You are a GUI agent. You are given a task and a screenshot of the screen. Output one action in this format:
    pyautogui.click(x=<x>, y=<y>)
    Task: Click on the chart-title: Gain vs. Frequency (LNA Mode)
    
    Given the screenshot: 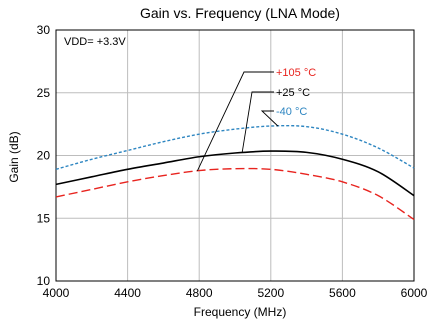 What is the action you would take?
    pyautogui.click(x=240, y=13)
    